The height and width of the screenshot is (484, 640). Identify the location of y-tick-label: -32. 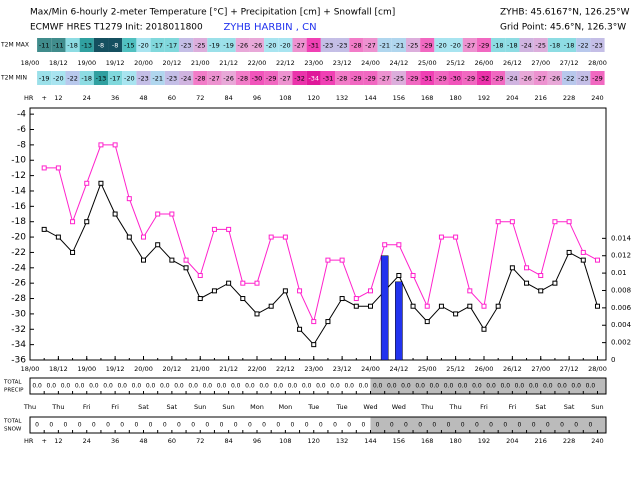
(18, 330).